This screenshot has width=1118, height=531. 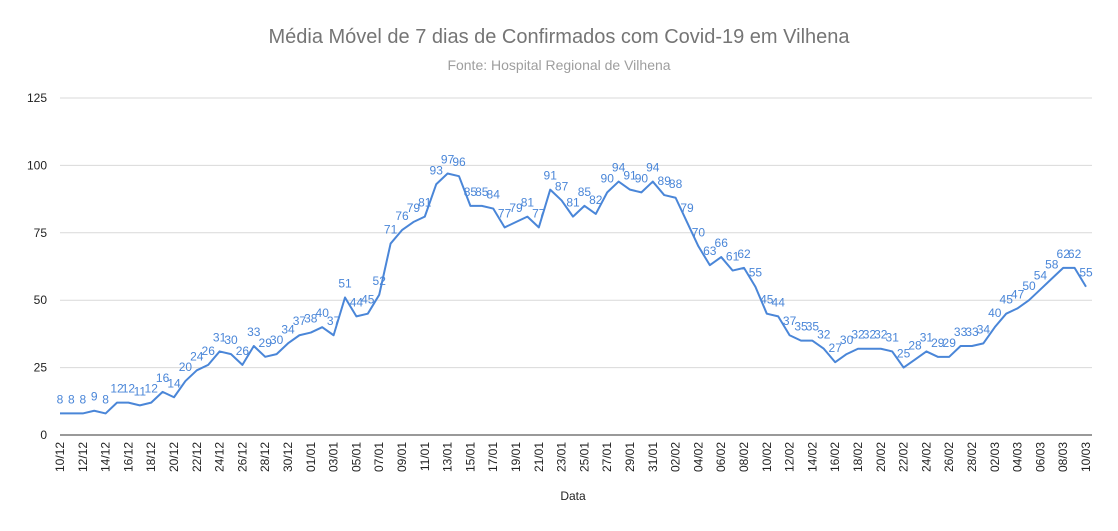 What do you see at coordinates (1052, 265) in the screenshot?
I see `data-label: 58` at bounding box center [1052, 265].